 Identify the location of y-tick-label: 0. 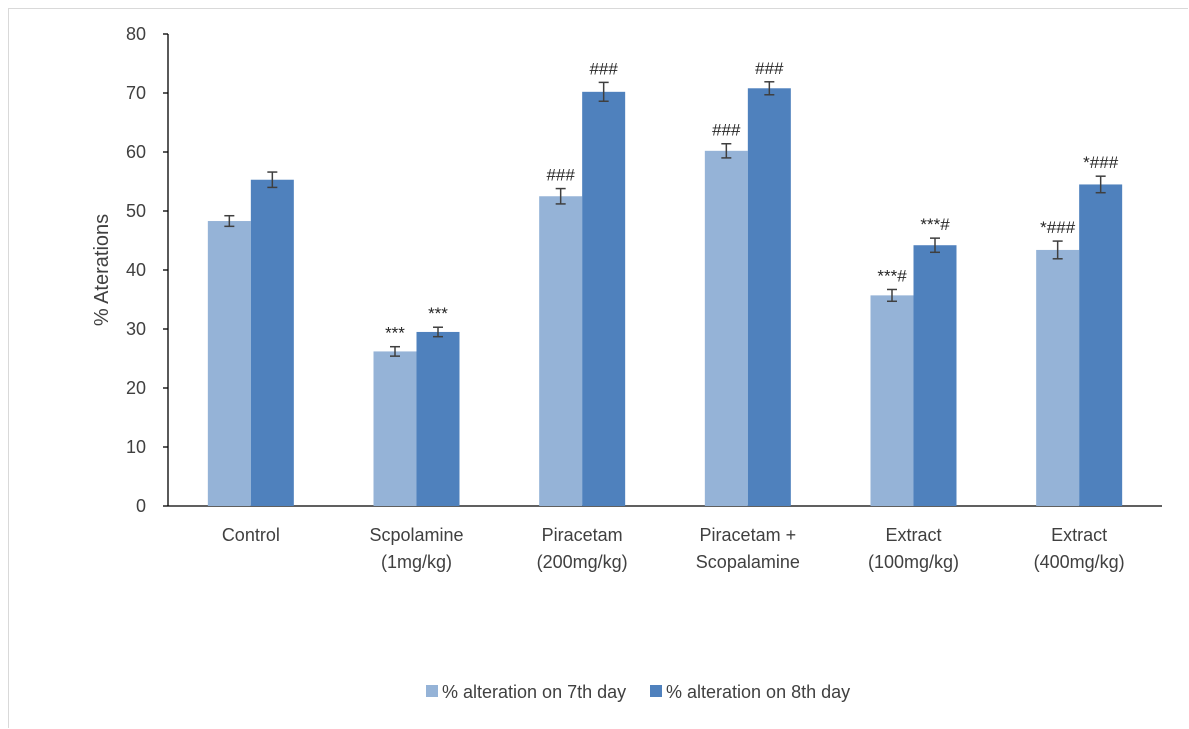
(141, 506).